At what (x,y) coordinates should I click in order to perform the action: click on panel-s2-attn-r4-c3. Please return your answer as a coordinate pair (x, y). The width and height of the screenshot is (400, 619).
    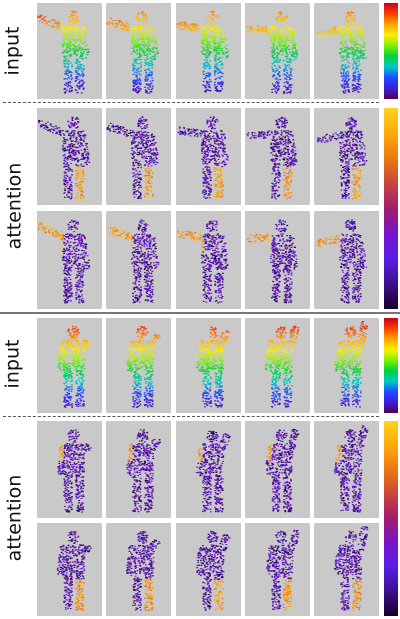
    Looking at the image, I should click on (277, 469).